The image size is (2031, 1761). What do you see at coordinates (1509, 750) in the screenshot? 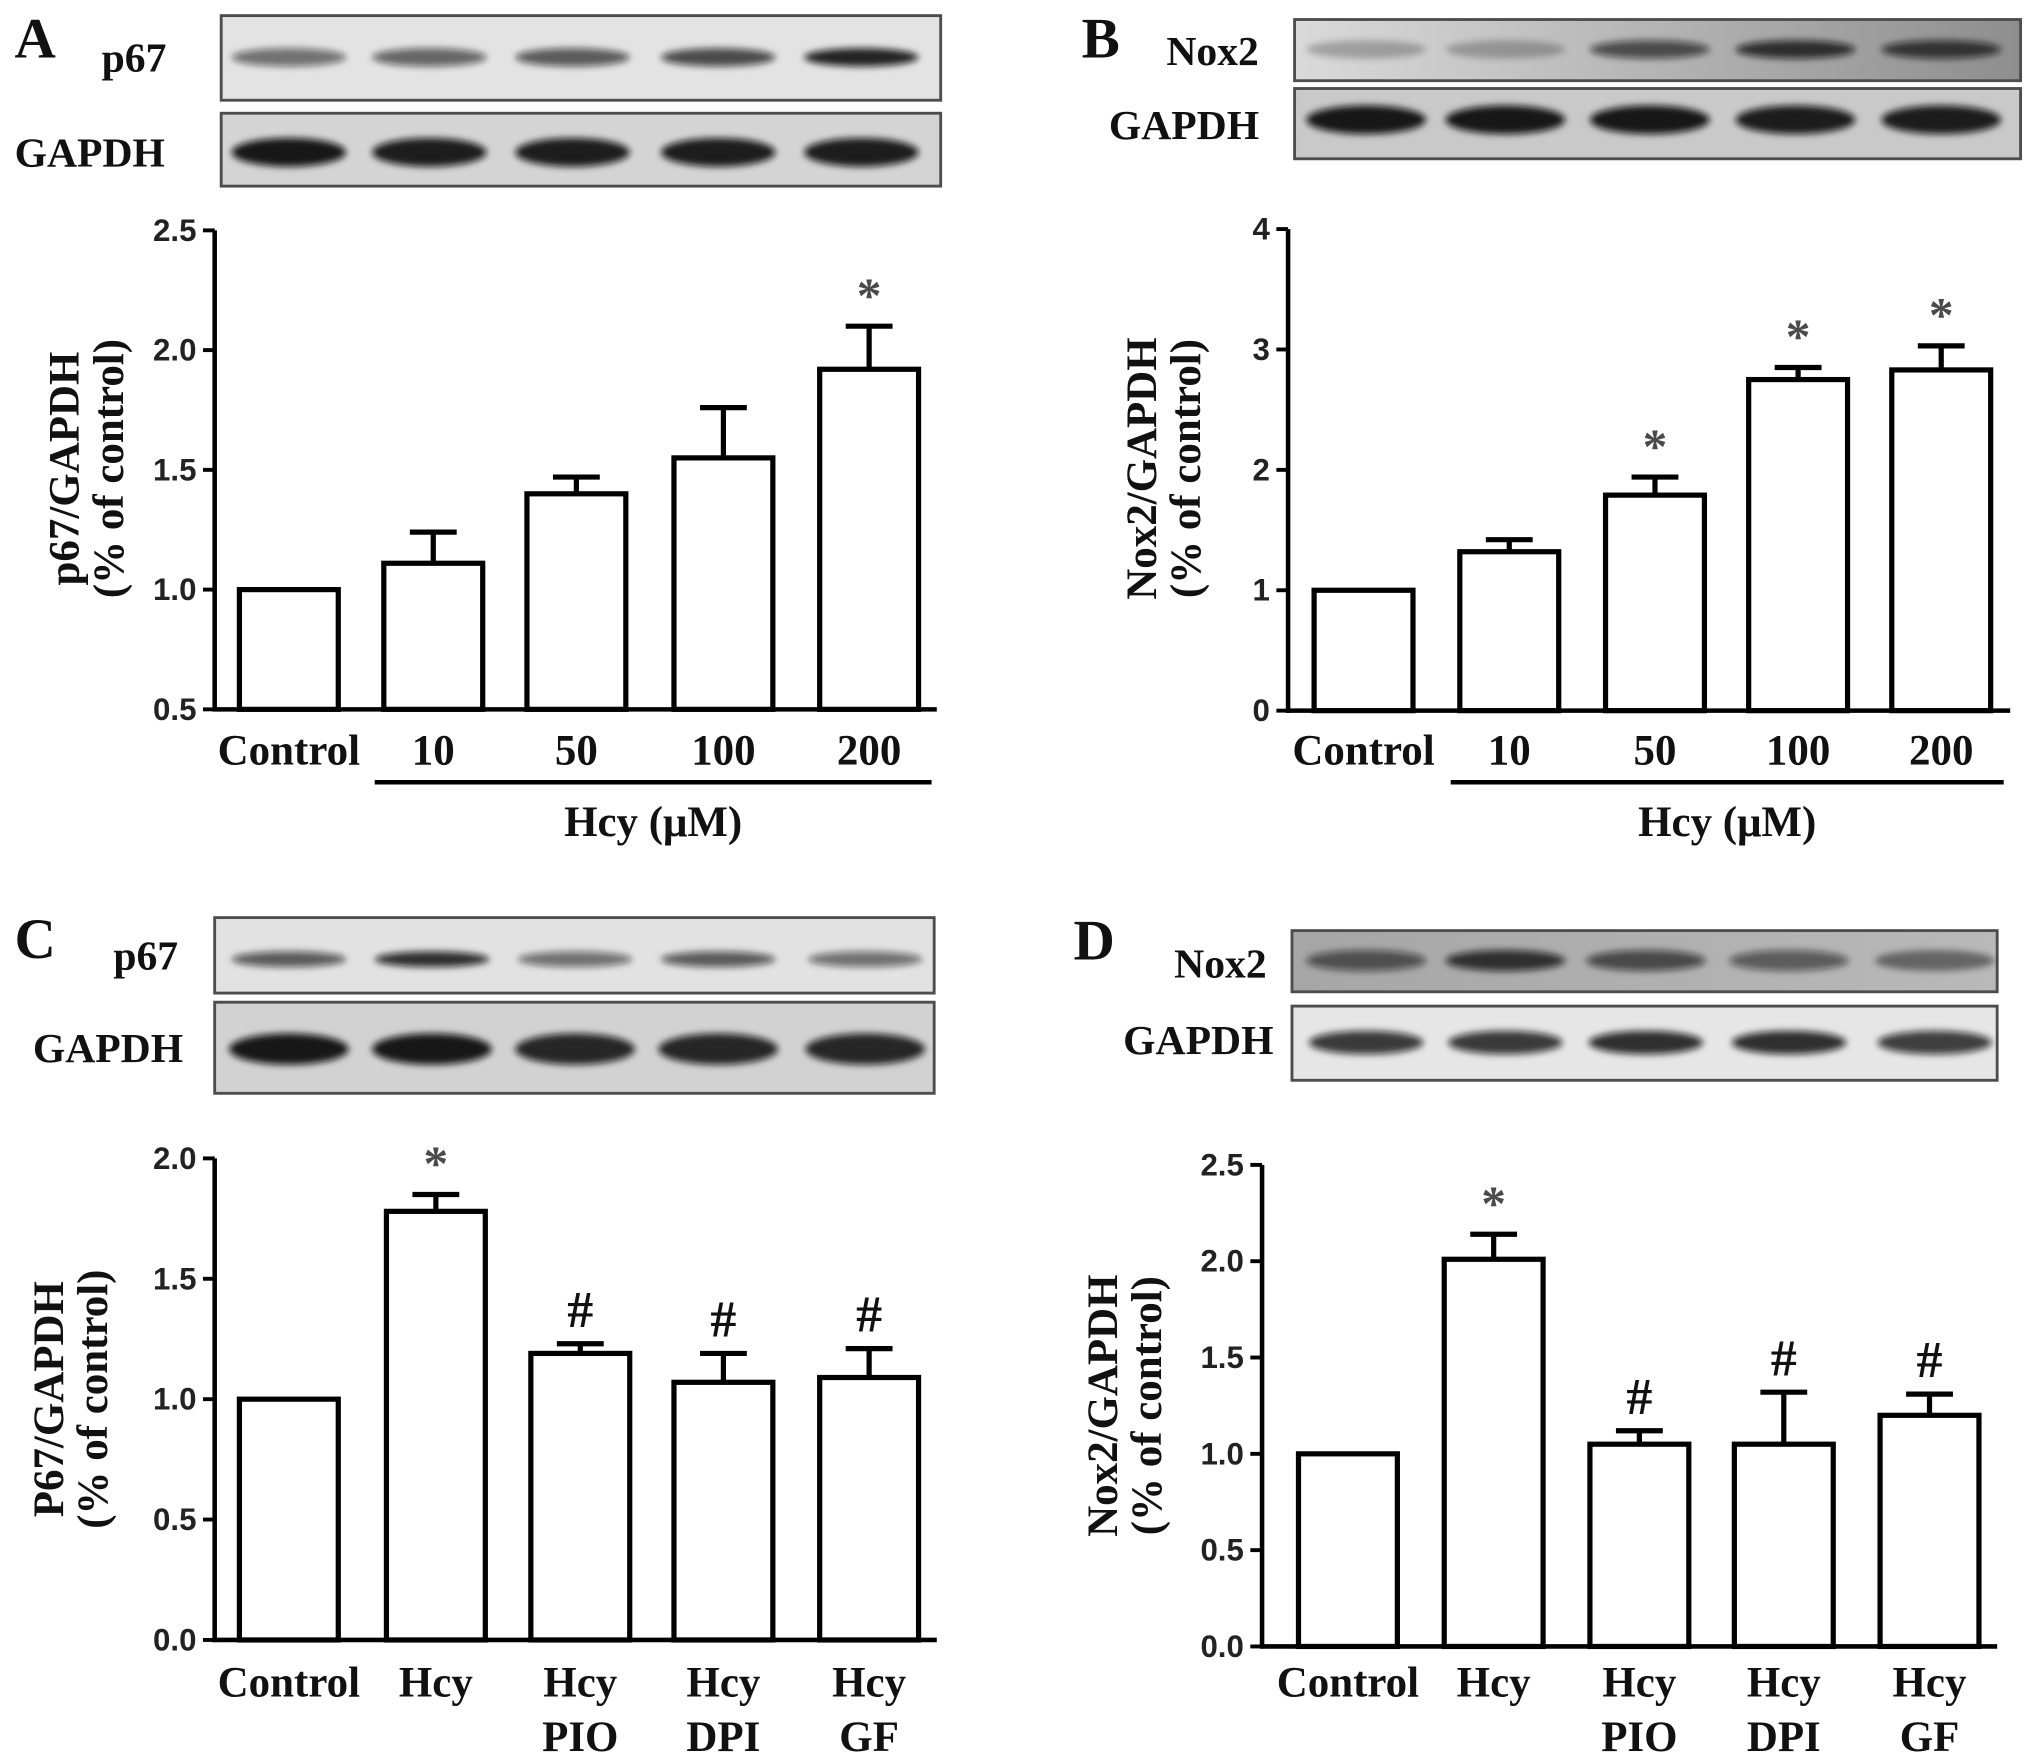
I see `x-category-label: 10` at bounding box center [1509, 750].